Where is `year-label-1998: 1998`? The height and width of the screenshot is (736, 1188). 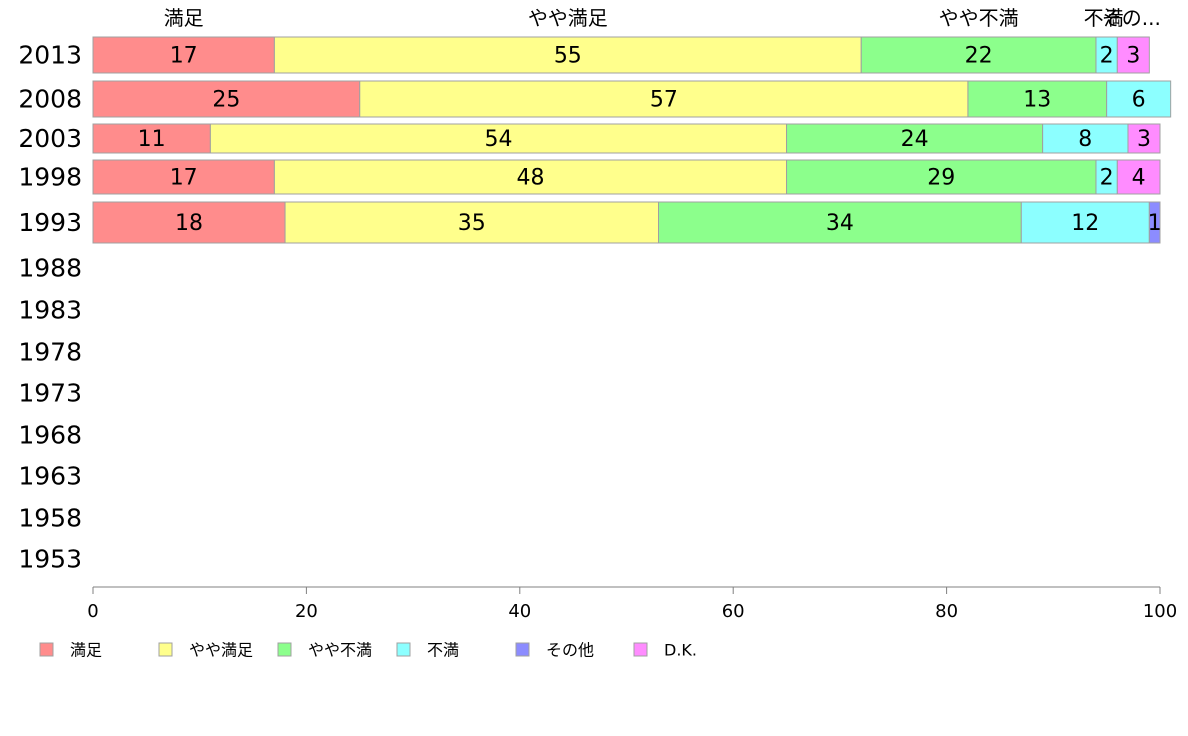 year-label-1998: 1998 is located at coordinates (50, 177).